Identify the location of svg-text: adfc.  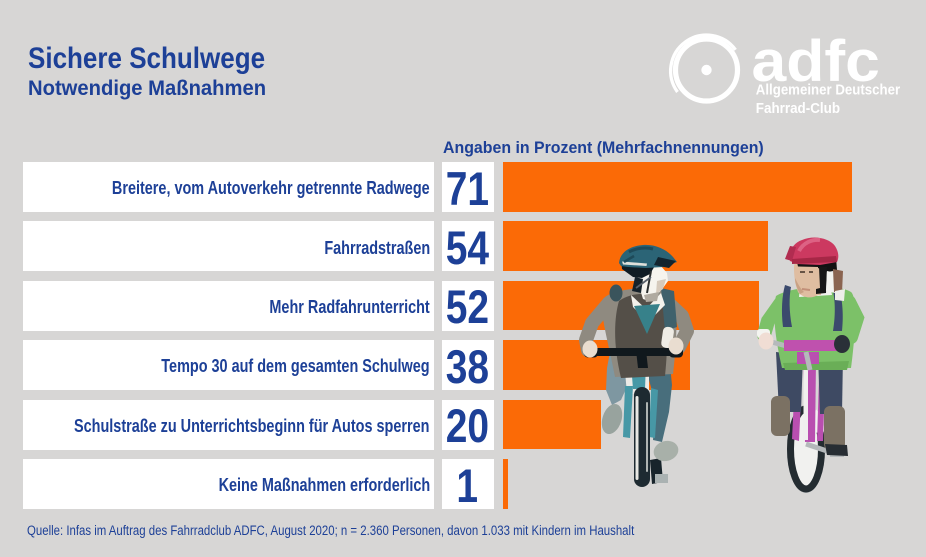
(816, 61).